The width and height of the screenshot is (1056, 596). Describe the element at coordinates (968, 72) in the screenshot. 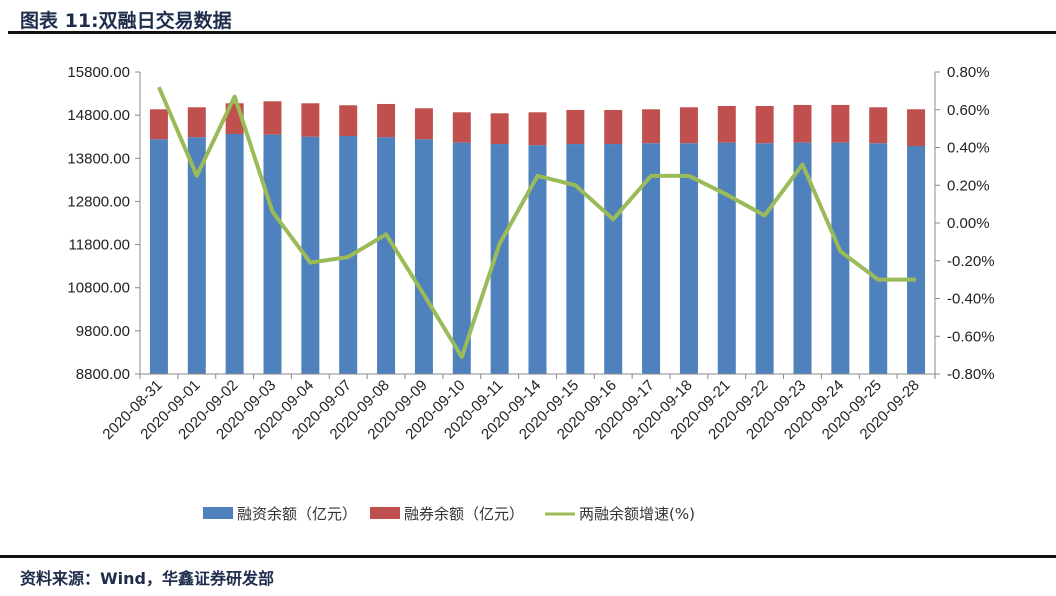

I see `right-axis-tick-label: 0.80%` at that location.